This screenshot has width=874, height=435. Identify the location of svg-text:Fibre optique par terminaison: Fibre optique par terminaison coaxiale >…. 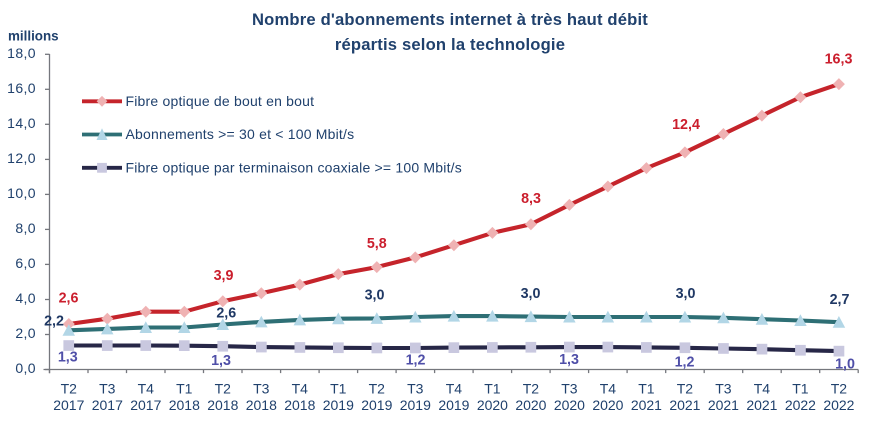
(294, 168).